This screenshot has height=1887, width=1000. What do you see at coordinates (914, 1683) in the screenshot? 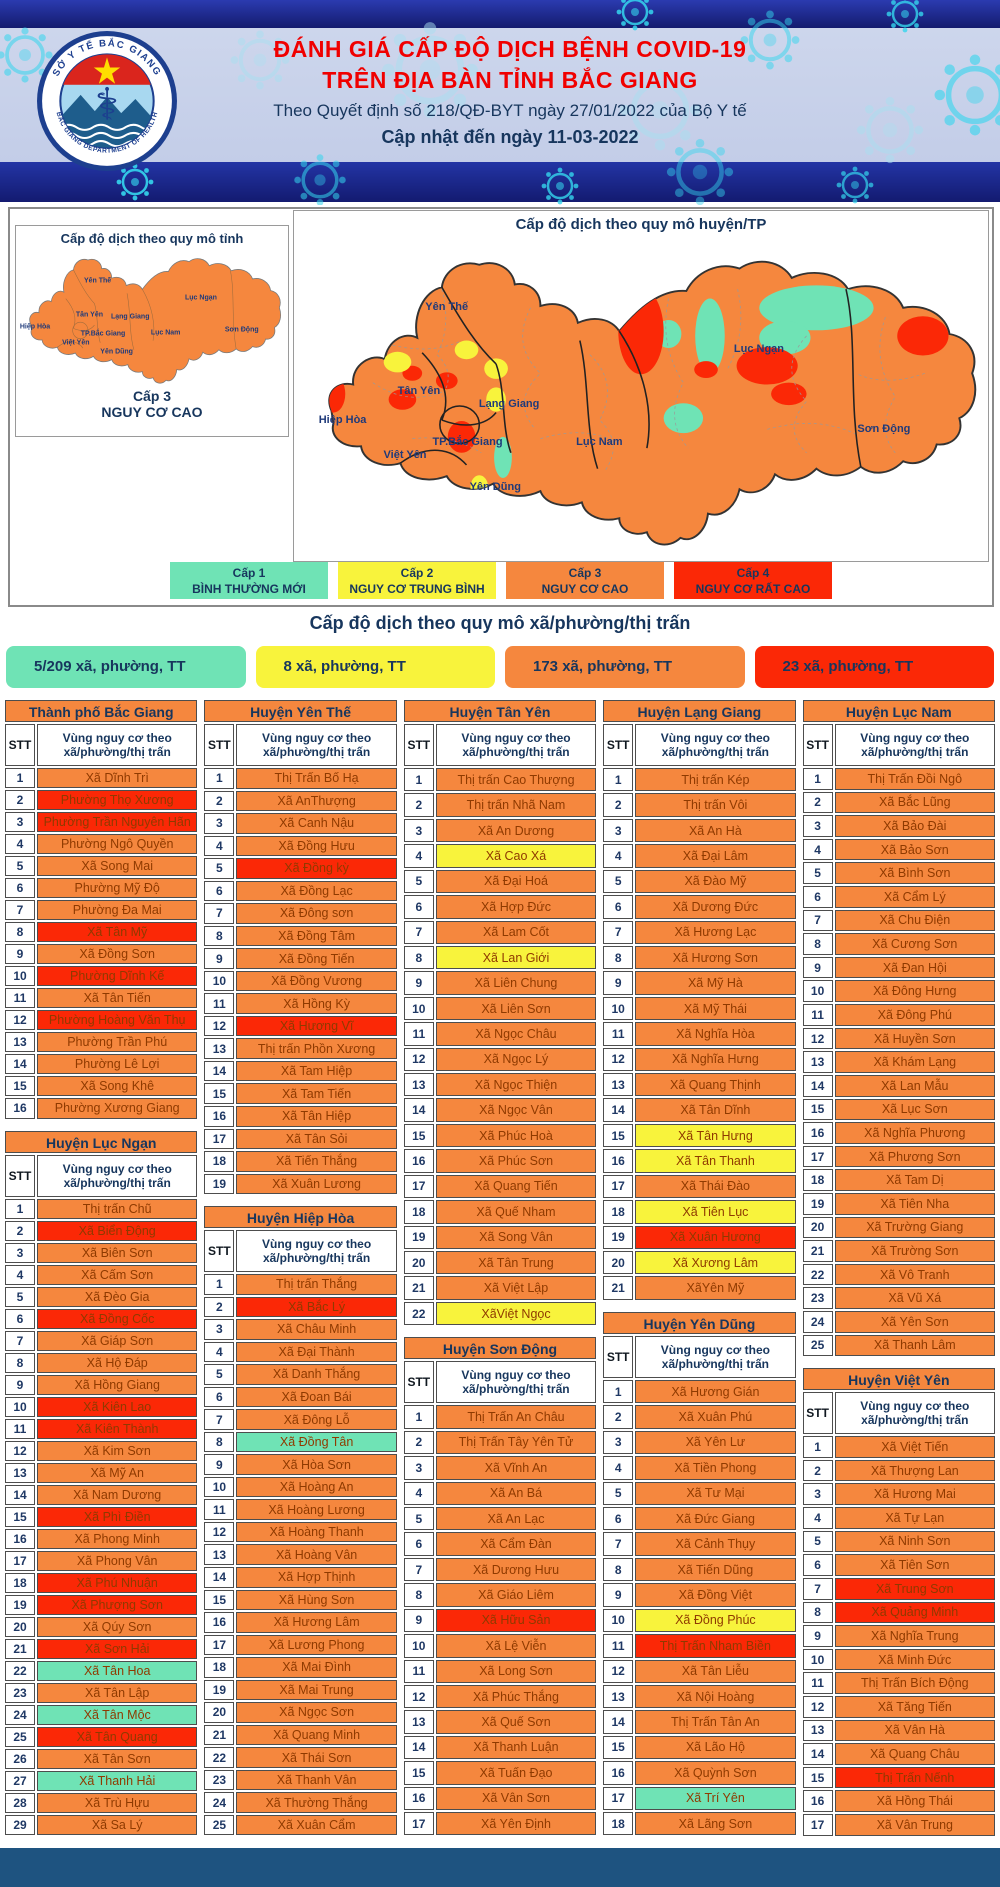
I see `commune-cell: Thị Trấn Bích Động` at bounding box center [914, 1683].